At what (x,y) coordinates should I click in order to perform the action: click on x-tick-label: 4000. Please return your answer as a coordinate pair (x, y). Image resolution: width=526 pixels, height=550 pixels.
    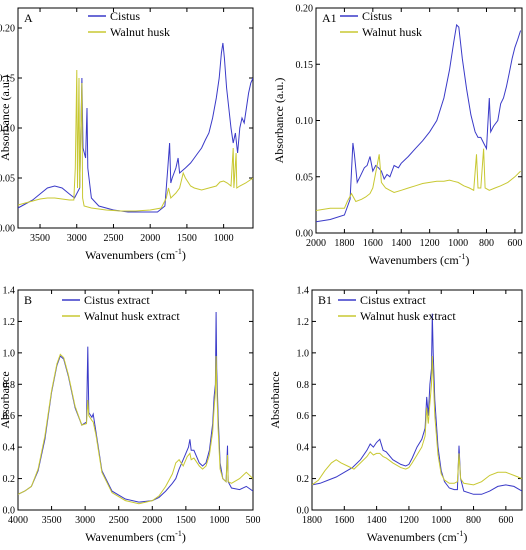
    Looking at the image, I should click on (18, 520).